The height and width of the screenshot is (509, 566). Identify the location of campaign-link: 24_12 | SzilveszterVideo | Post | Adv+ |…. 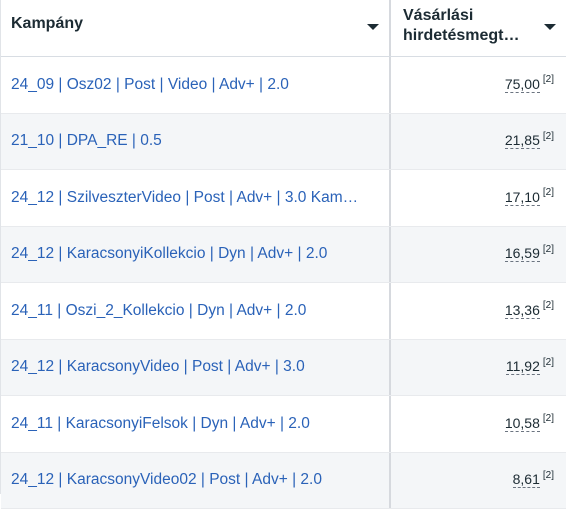
(184, 198).